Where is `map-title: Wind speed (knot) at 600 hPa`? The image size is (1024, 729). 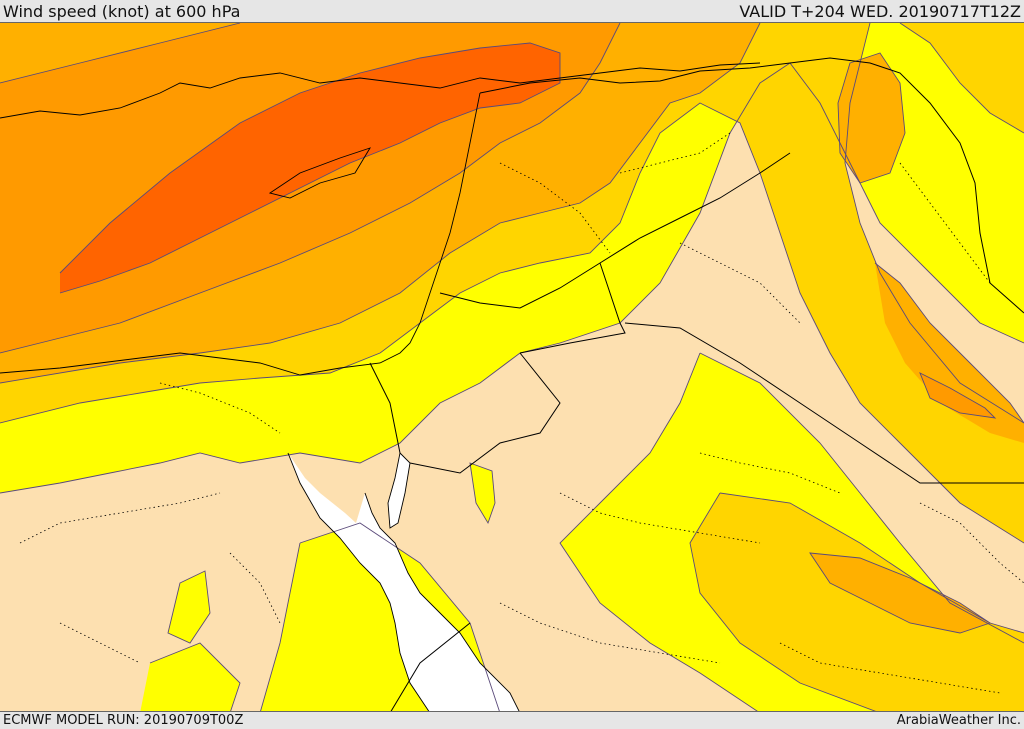
map-title: Wind speed (knot) at 600 hPa is located at coordinates (122, 11).